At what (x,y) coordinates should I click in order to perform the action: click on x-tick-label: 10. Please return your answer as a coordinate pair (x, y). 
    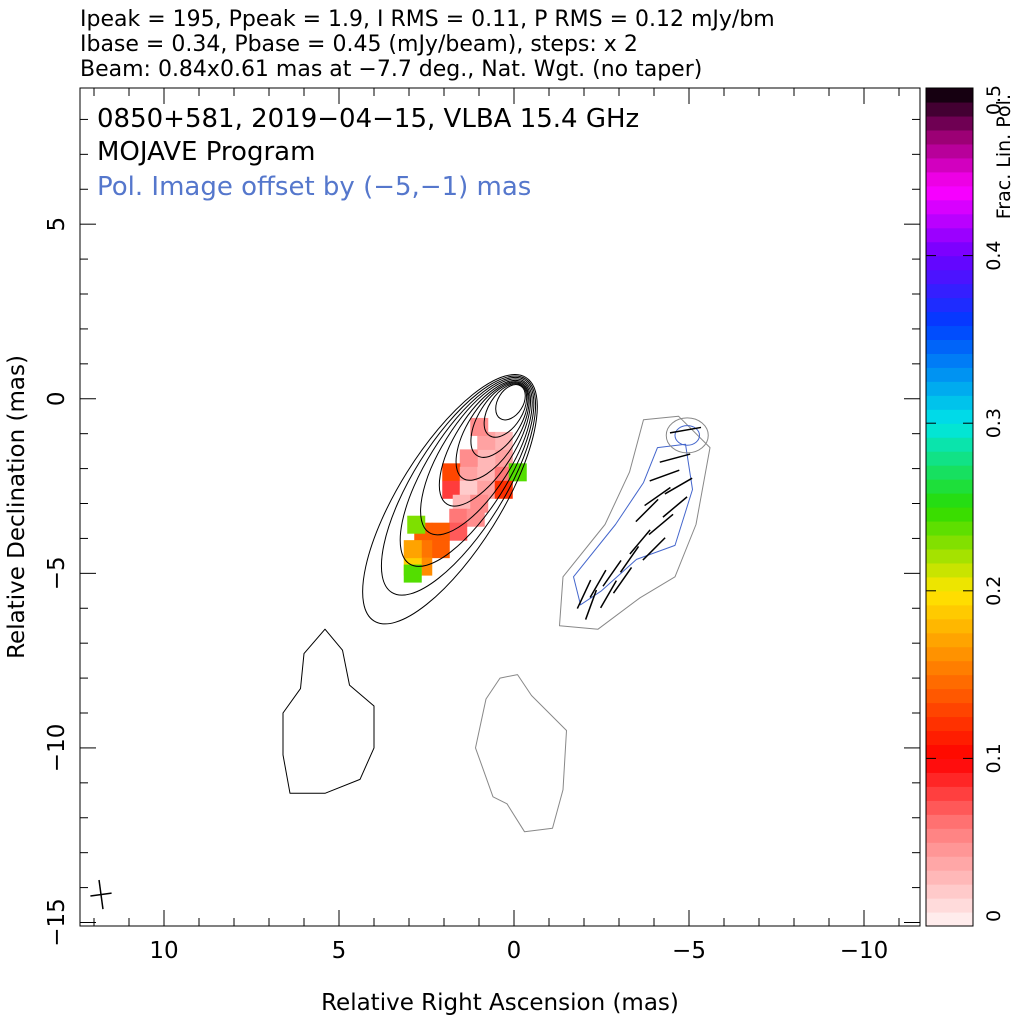
    Looking at the image, I should click on (163, 951).